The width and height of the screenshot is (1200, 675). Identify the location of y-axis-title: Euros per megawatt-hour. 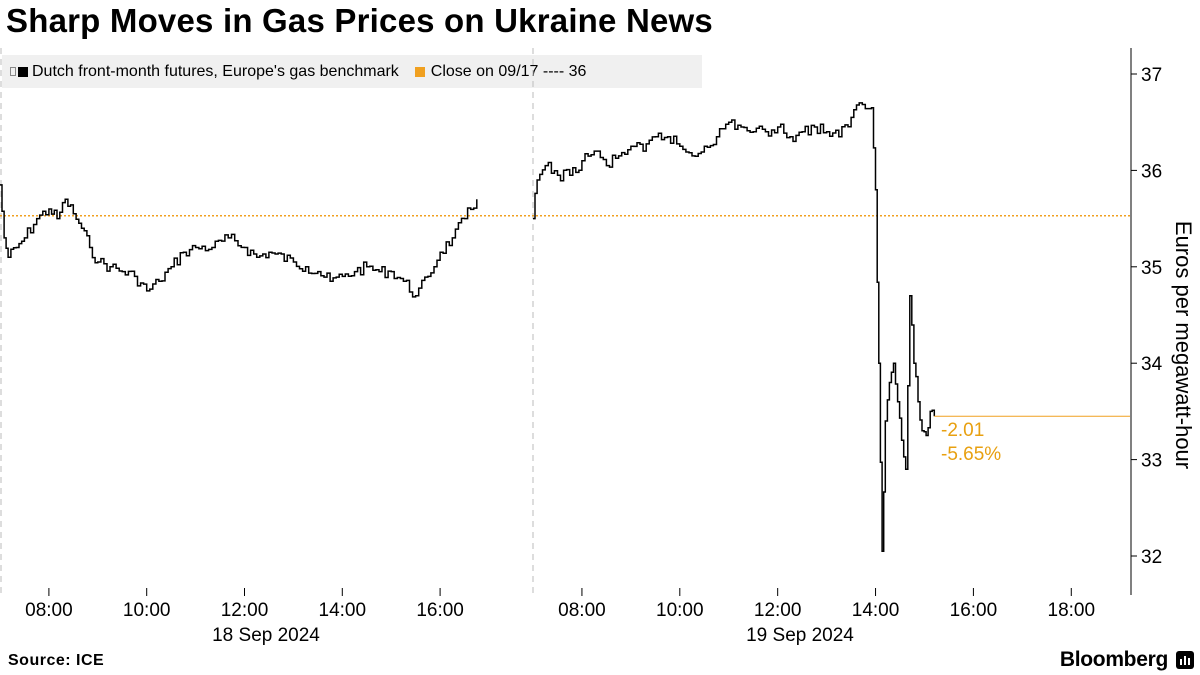
(1183, 345).